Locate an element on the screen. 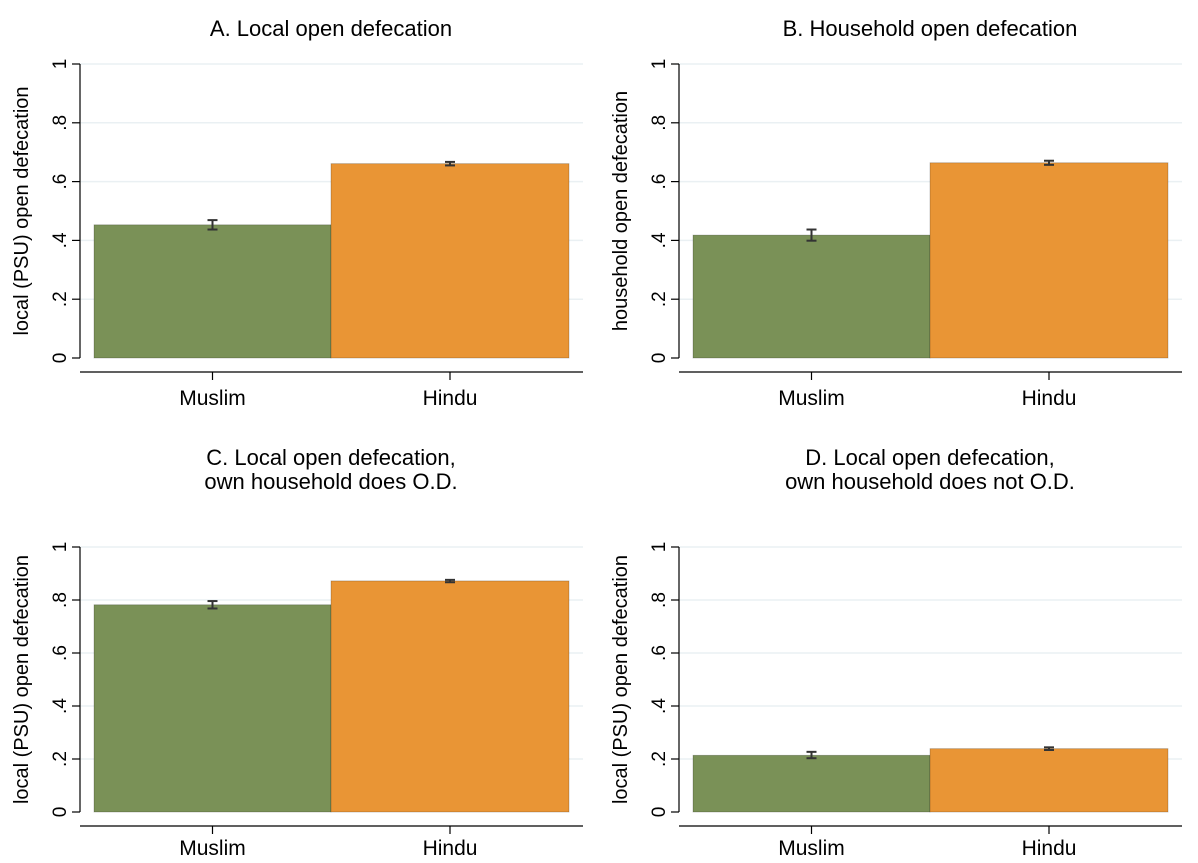 The width and height of the screenshot is (1198, 863). chart-title: C. Local open defecation, is located at coordinates (331, 457).